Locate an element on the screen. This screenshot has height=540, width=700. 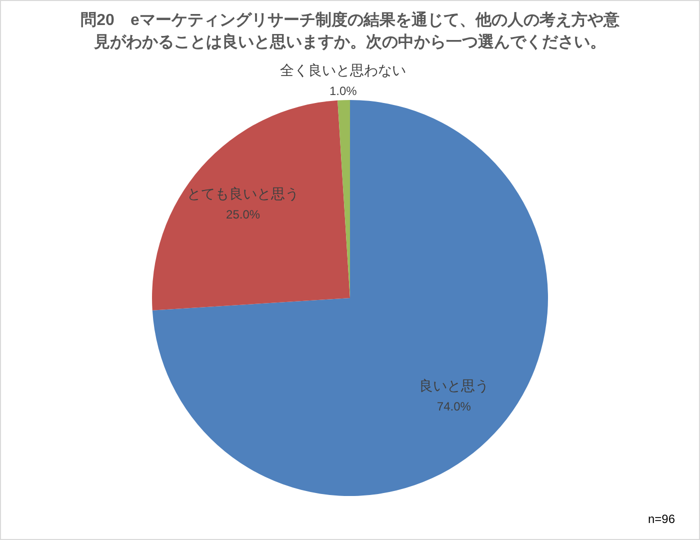
title: 問20 eマーケティングリサーチ制度の結果を通じて、他の人の考え方や意見がわかることは良いと思いますか。次の中から一つ選んでください。 is located at coordinates (350, 31).